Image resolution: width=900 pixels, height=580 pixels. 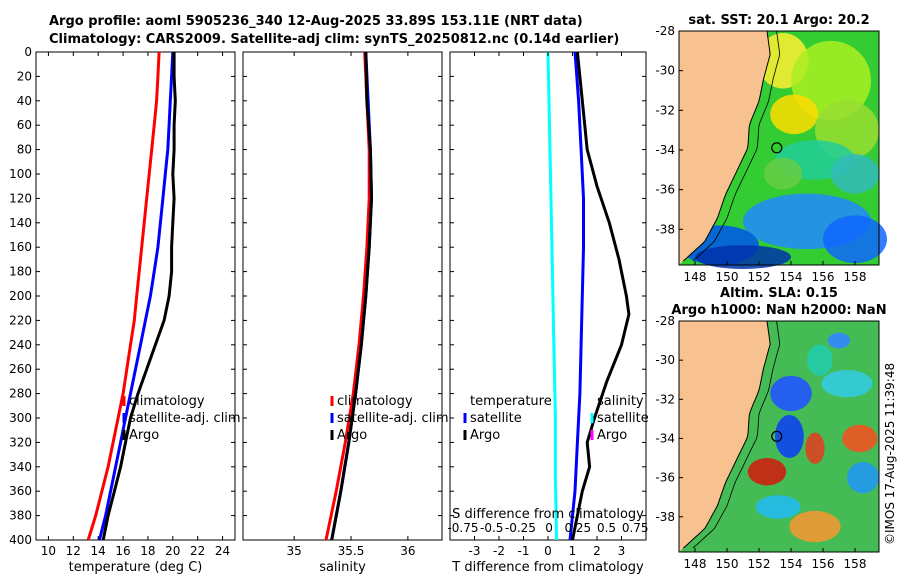 I want to click on y-tick-label: 280, so click(x=20, y=394).